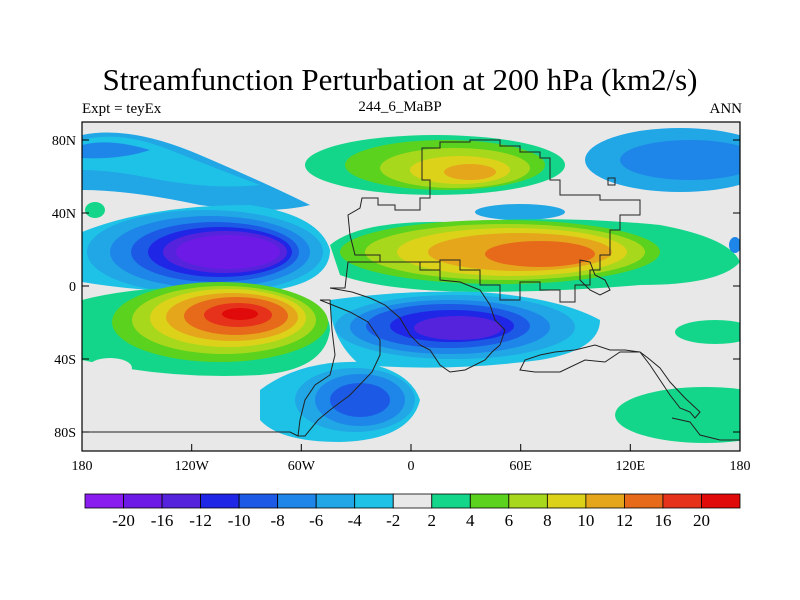 The width and height of the screenshot is (800, 600). What do you see at coordinates (701, 520) in the screenshot?
I see `colorbar-label: 20` at bounding box center [701, 520].